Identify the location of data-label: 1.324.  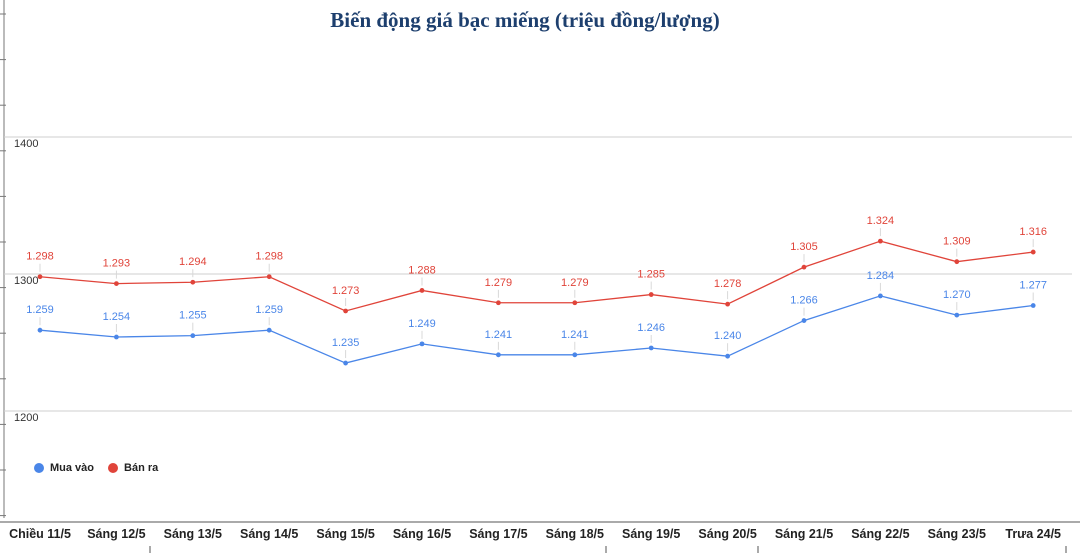
(881, 221).